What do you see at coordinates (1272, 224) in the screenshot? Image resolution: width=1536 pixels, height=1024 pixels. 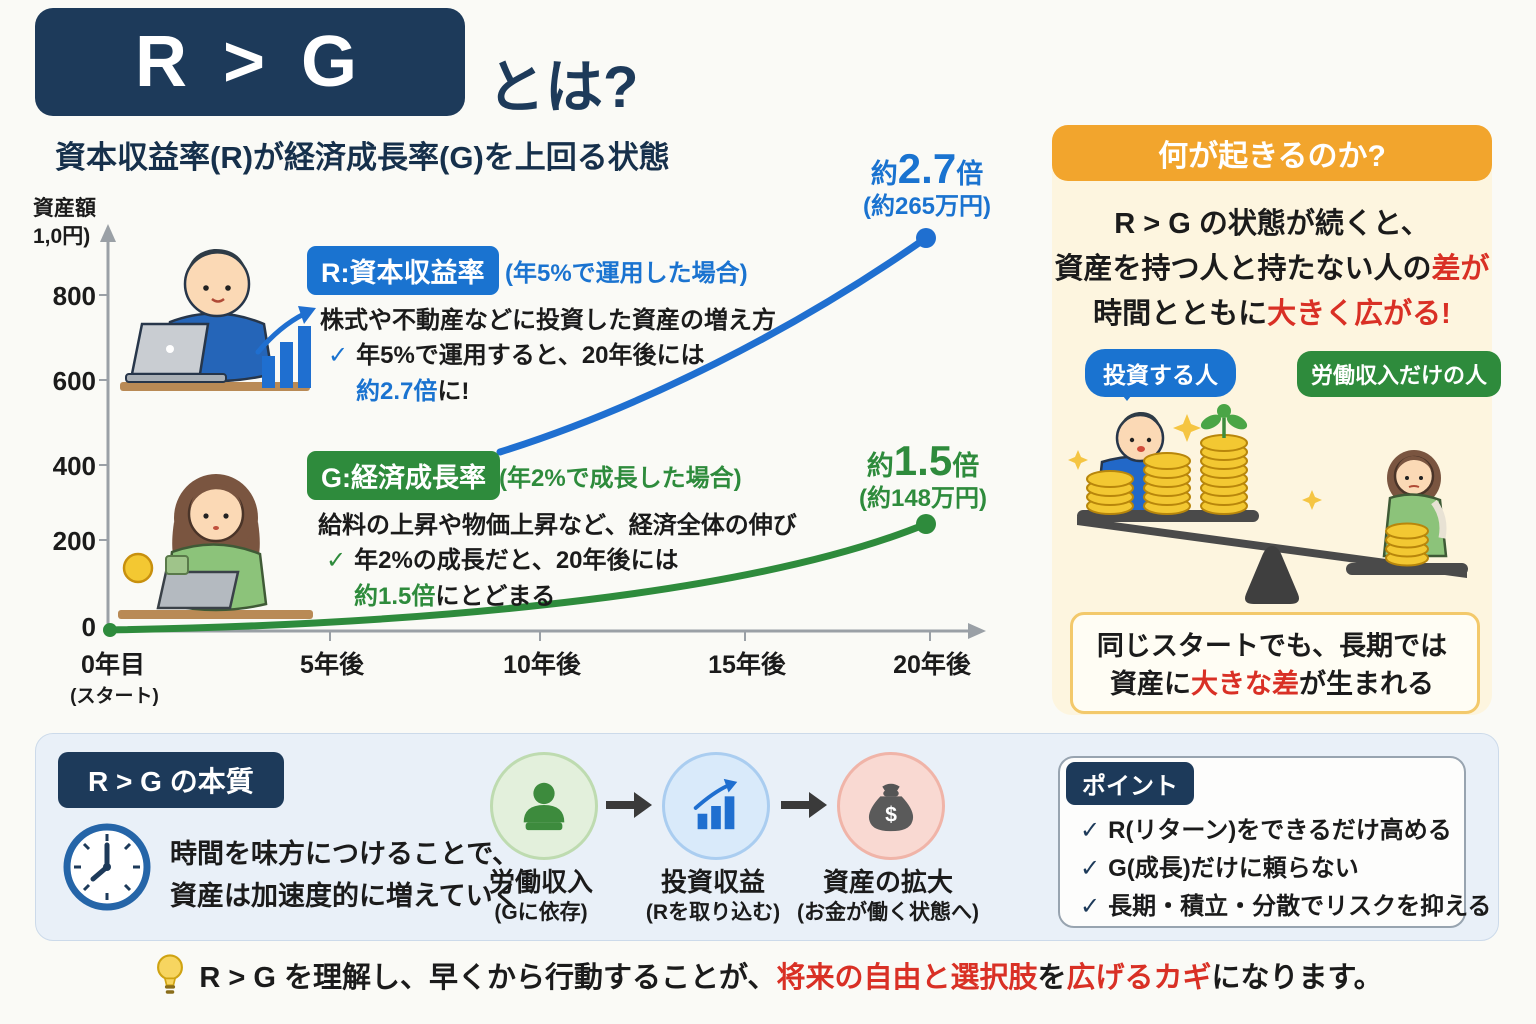 I see `what-happens-line1: R > G の状態が続くと、` at bounding box center [1272, 224].